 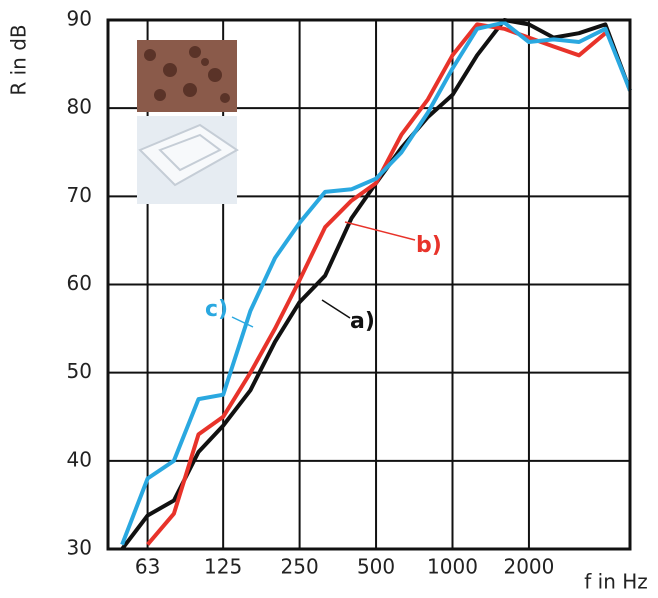 I want to click on x-tick-label: 250, so click(x=300, y=567).